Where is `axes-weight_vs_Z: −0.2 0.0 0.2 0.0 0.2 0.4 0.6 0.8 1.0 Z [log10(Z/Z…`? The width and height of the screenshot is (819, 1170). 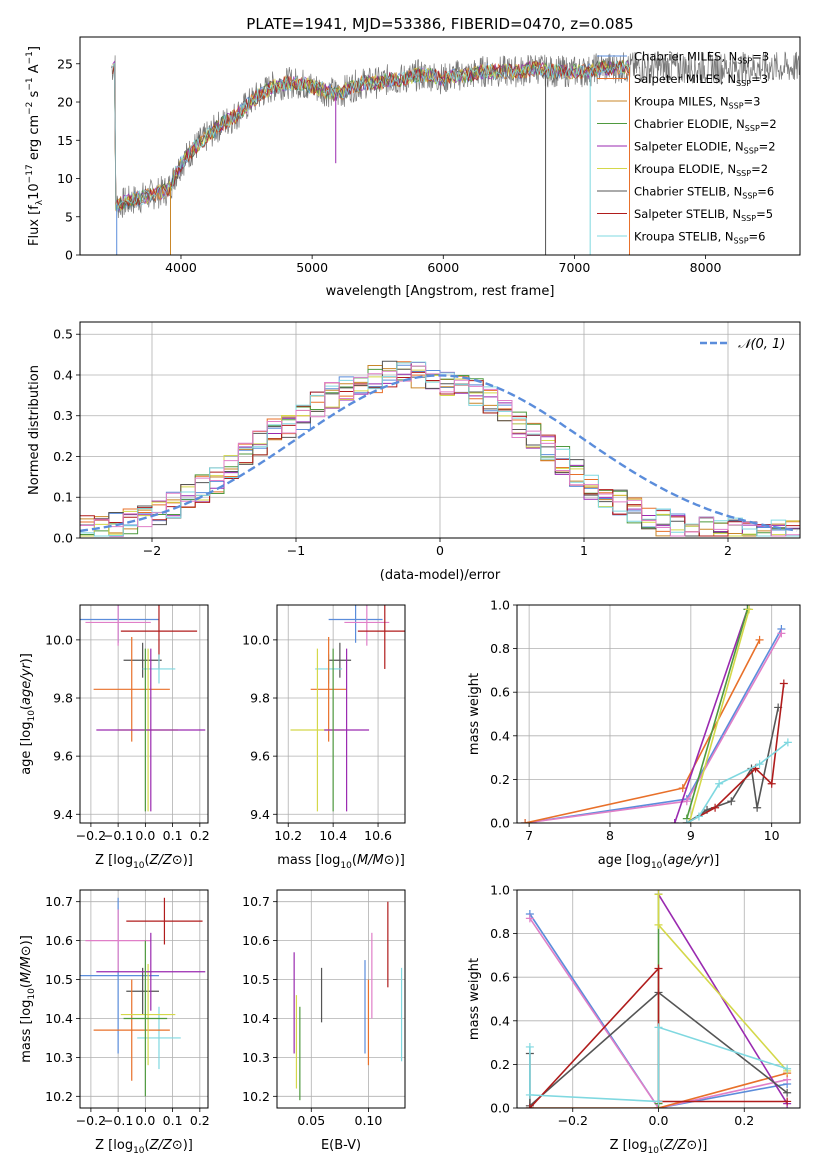
axes-weight_vs_Z: −0.2 0.0 0.2 0.0 0.2 0.4 0.6 0.8 1.0 Z [log10(Z/Z… is located at coordinates (634, 1019).